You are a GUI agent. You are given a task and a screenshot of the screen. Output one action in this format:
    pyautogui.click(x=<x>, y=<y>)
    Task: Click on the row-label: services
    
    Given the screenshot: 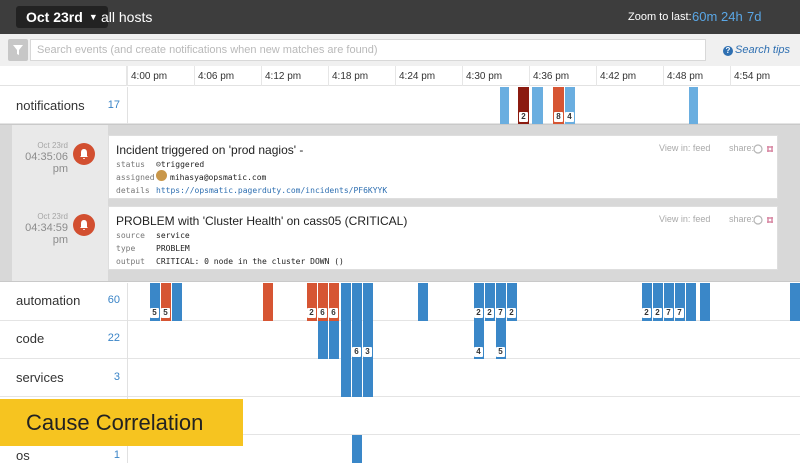 What is the action you would take?
    pyautogui.click(x=40, y=377)
    